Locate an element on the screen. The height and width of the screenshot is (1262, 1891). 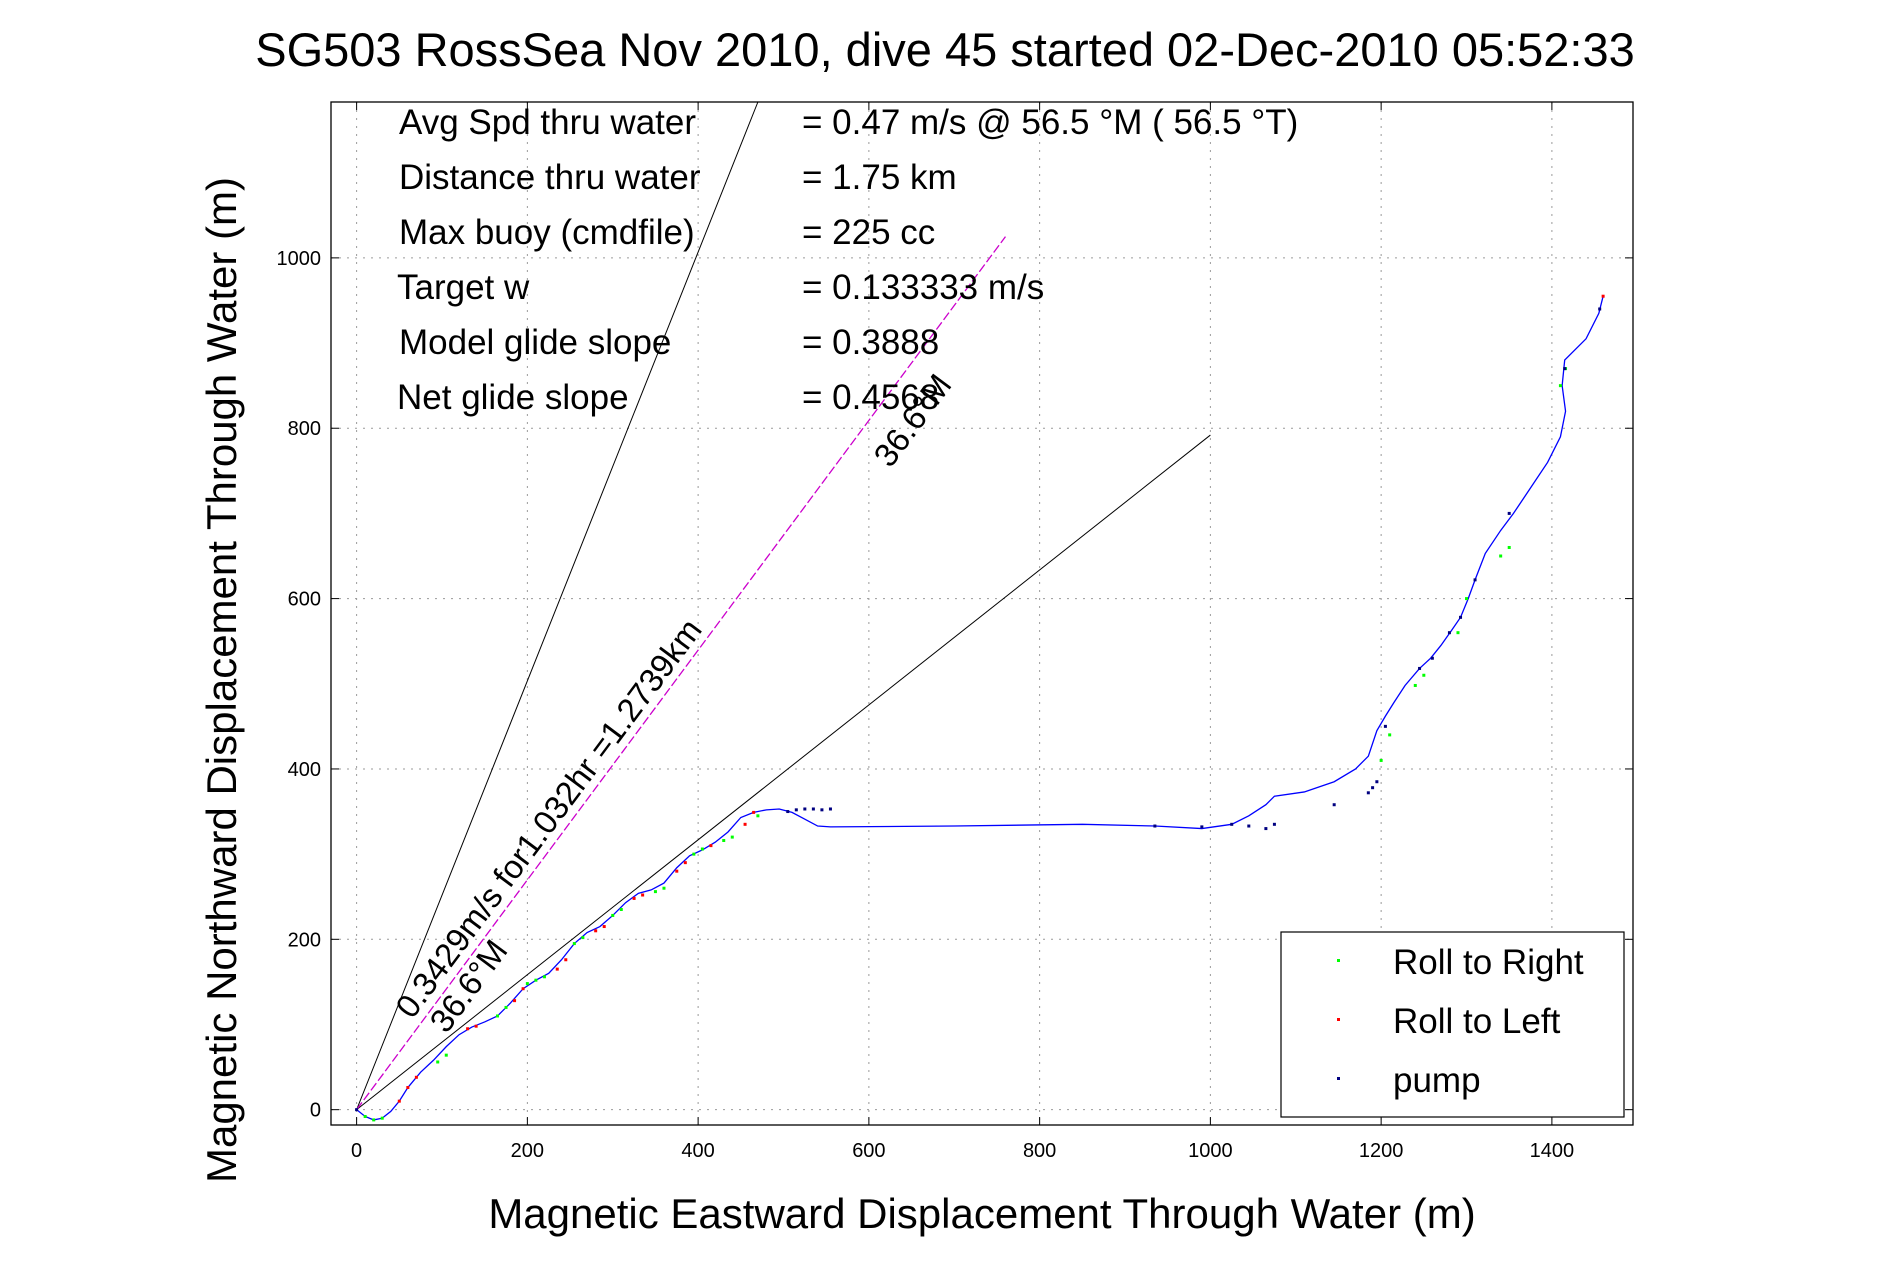
stat-label: Avg Spd thru water is located at coordinates (547, 122).